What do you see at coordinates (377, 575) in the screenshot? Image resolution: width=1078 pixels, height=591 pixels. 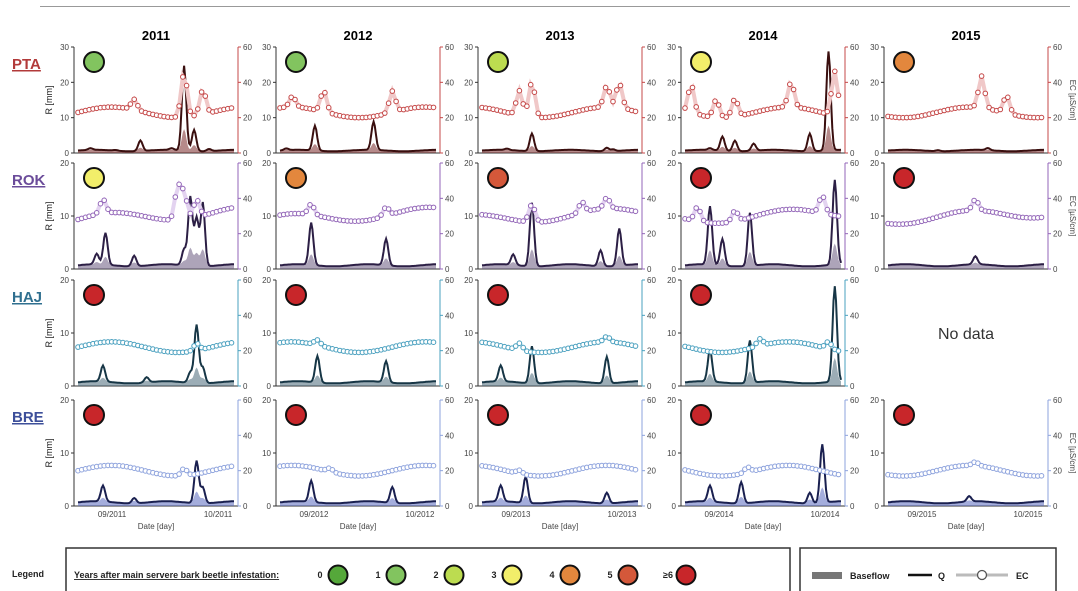 I see `legend-class-label: 1` at bounding box center [377, 575].